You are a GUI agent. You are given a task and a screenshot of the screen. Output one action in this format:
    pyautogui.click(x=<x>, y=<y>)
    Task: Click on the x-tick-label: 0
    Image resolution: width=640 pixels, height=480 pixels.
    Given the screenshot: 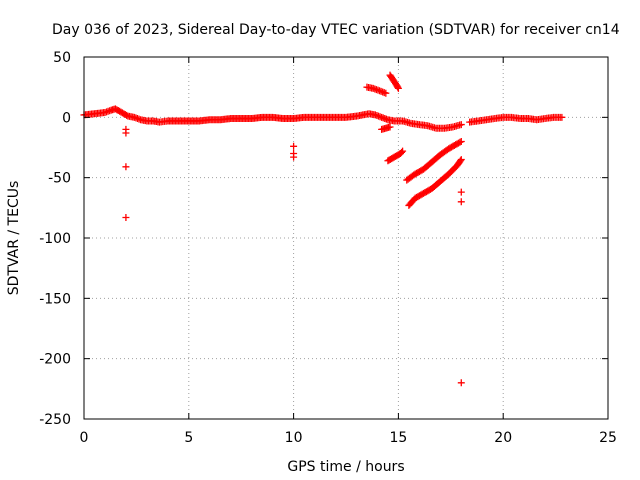 What is the action you would take?
    pyautogui.click(x=84, y=438)
    